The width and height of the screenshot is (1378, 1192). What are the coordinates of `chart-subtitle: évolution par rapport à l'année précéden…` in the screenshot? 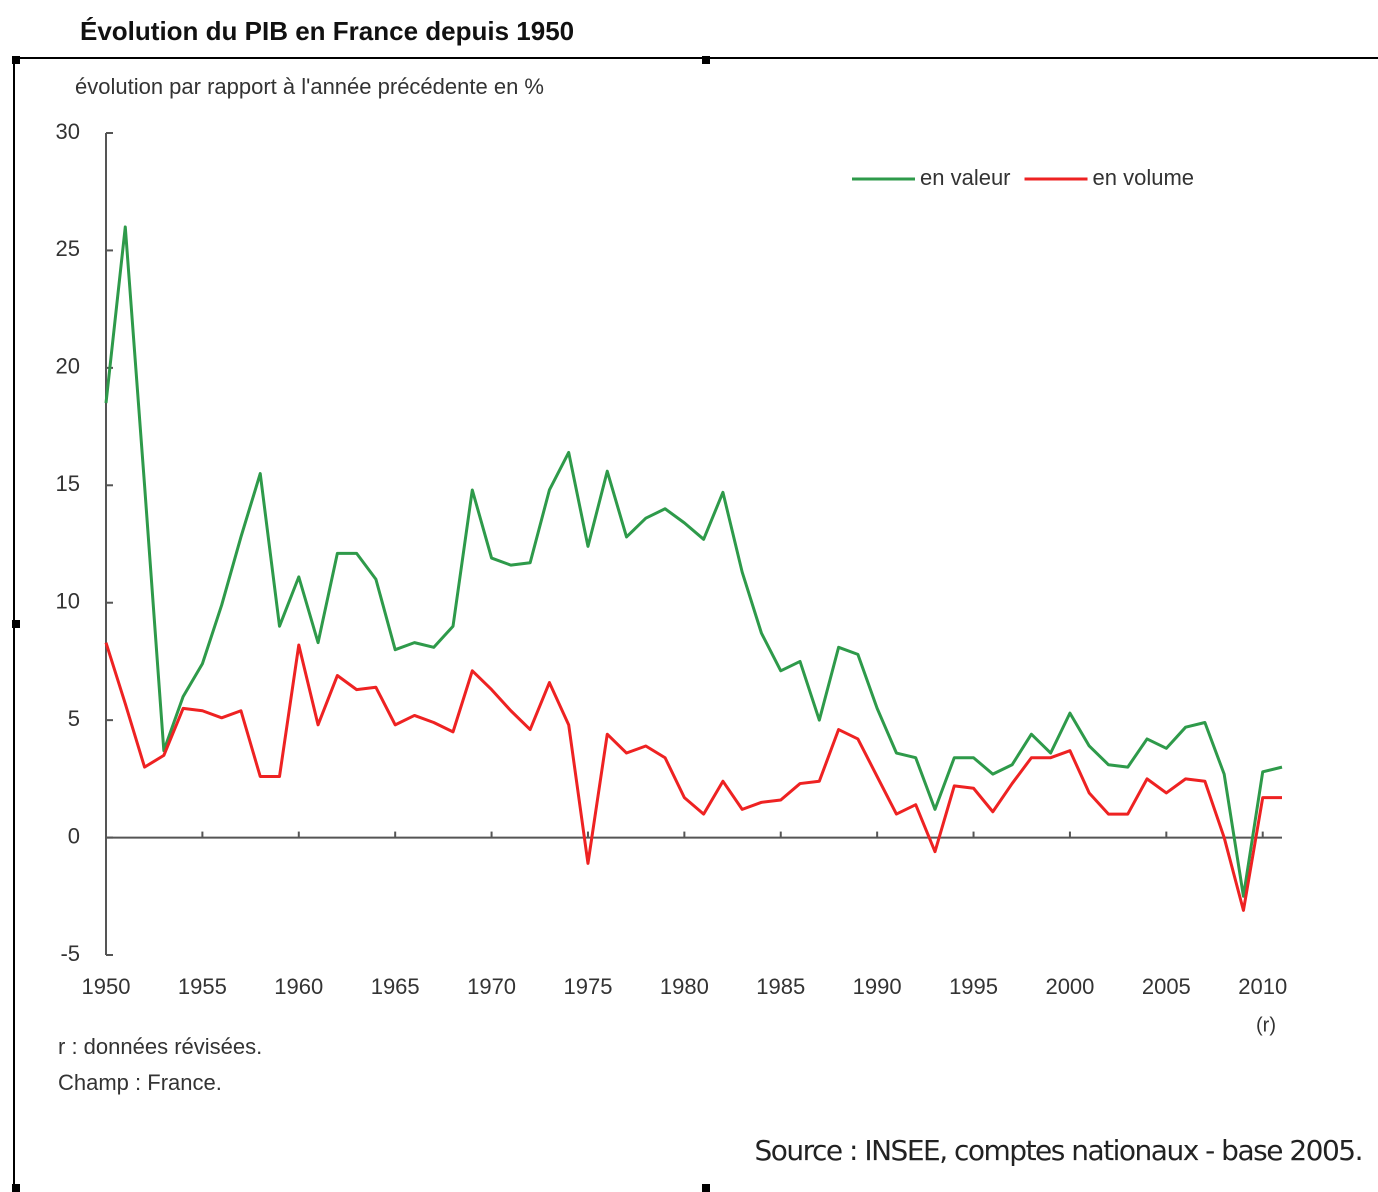 It's located at (309, 86).